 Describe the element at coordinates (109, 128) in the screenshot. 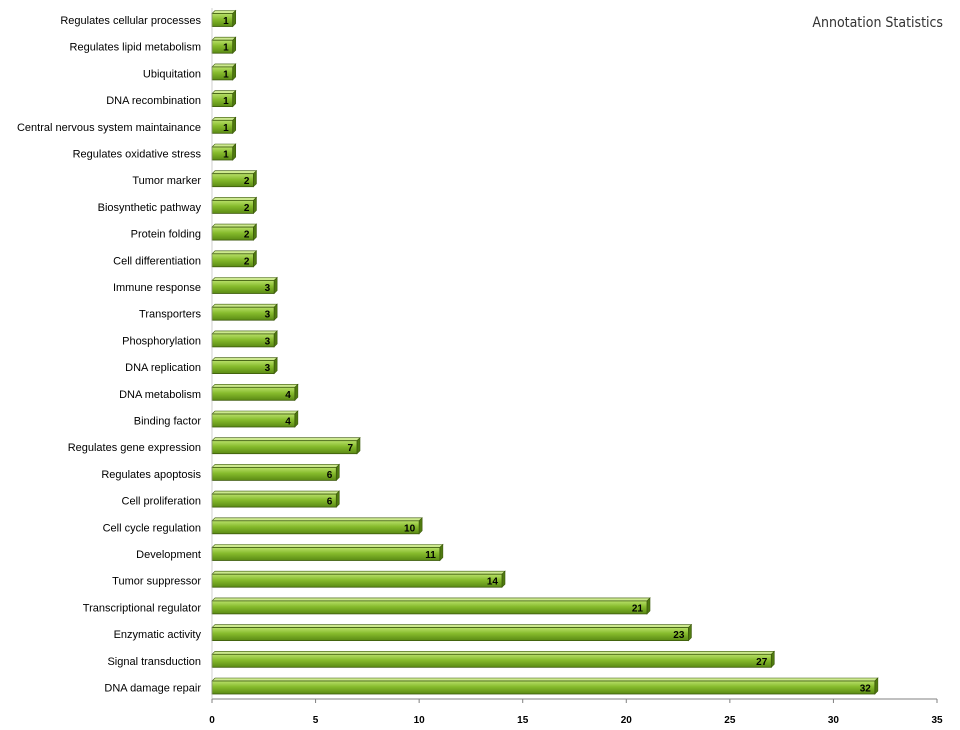

I see `category-label: Central nervous system maintainance` at that location.